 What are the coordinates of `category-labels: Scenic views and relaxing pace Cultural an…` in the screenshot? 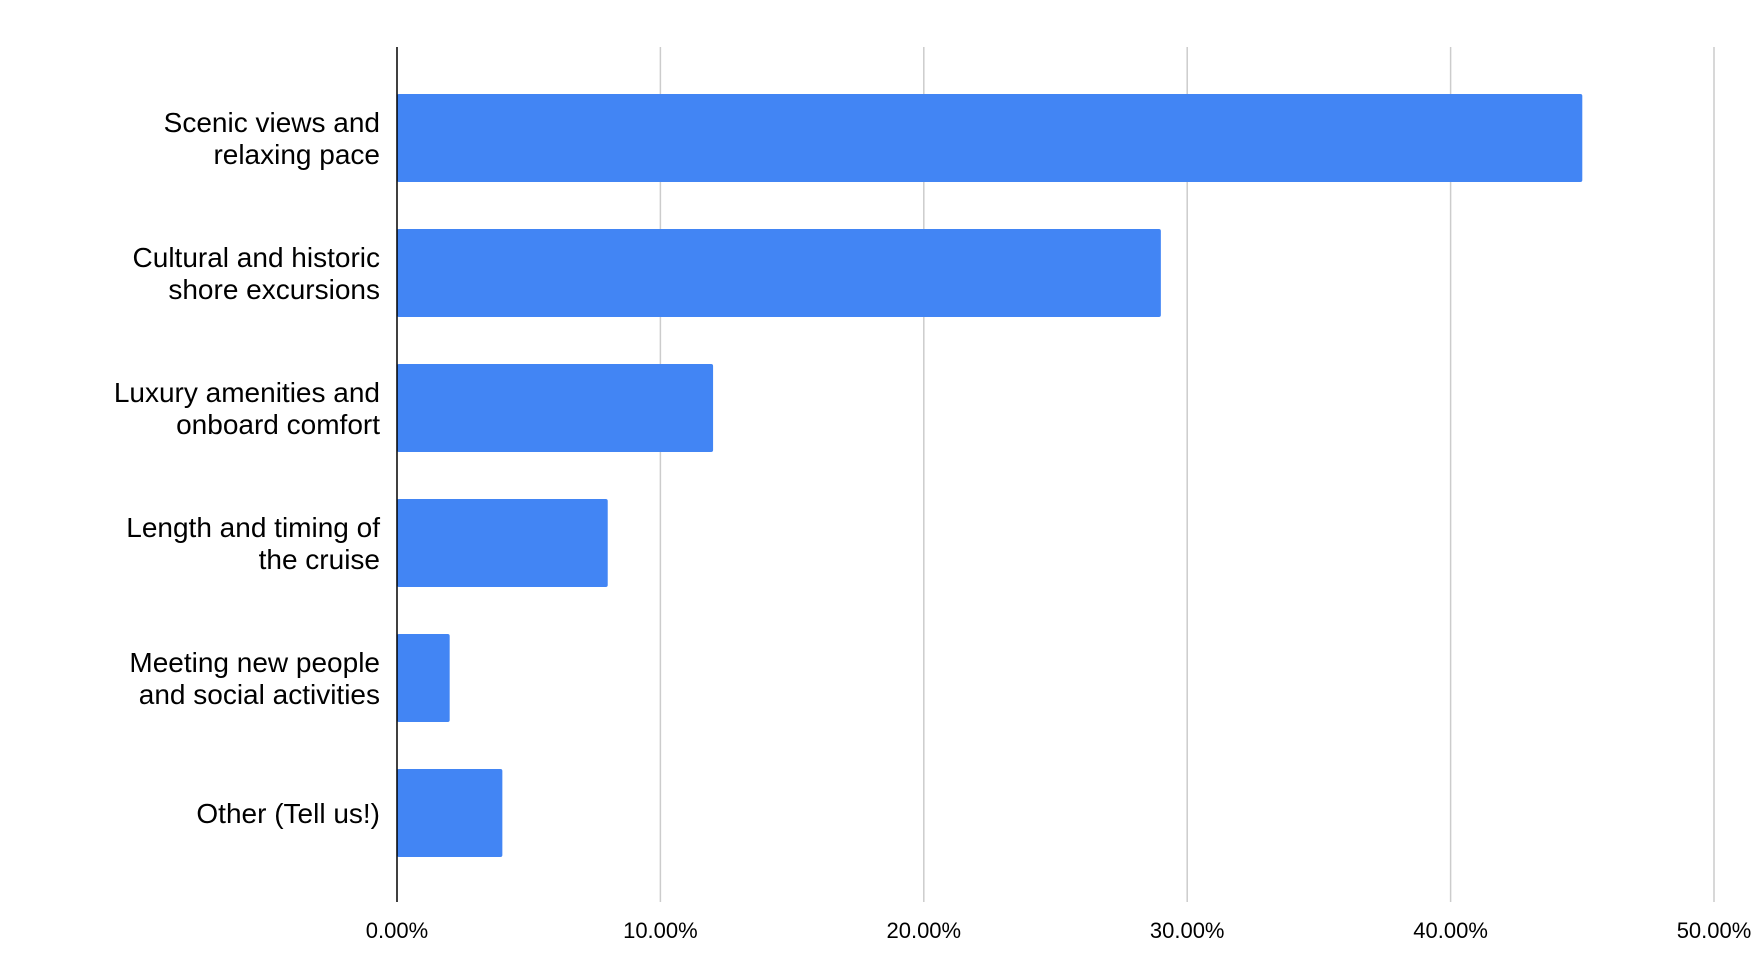 It's located at (247, 468).